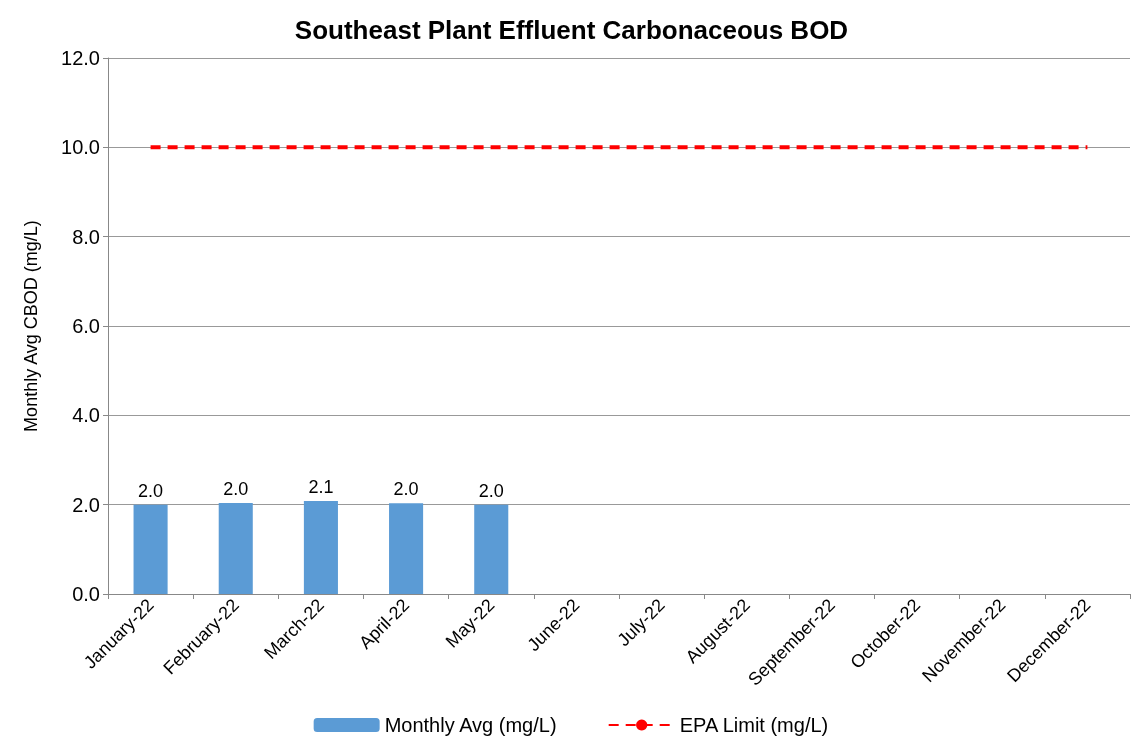 The height and width of the screenshot is (752, 1143). What do you see at coordinates (754, 725) in the screenshot?
I see `legend-label: EPA Limit (mg/L)` at bounding box center [754, 725].